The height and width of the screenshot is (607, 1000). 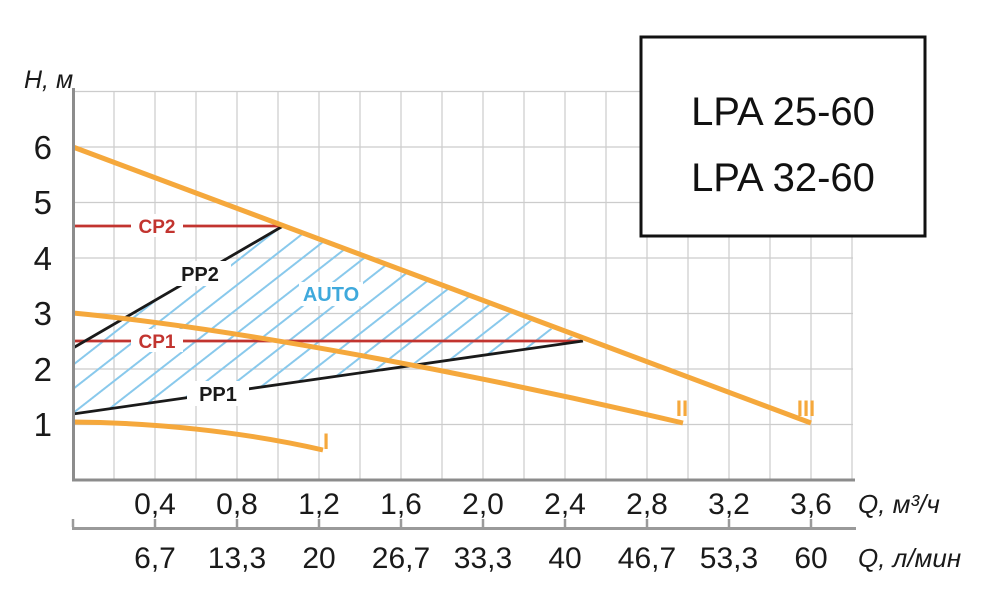 What do you see at coordinates (909, 558) in the screenshot?
I see `x-axis-lmin-unit: Q, л/мин` at bounding box center [909, 558].